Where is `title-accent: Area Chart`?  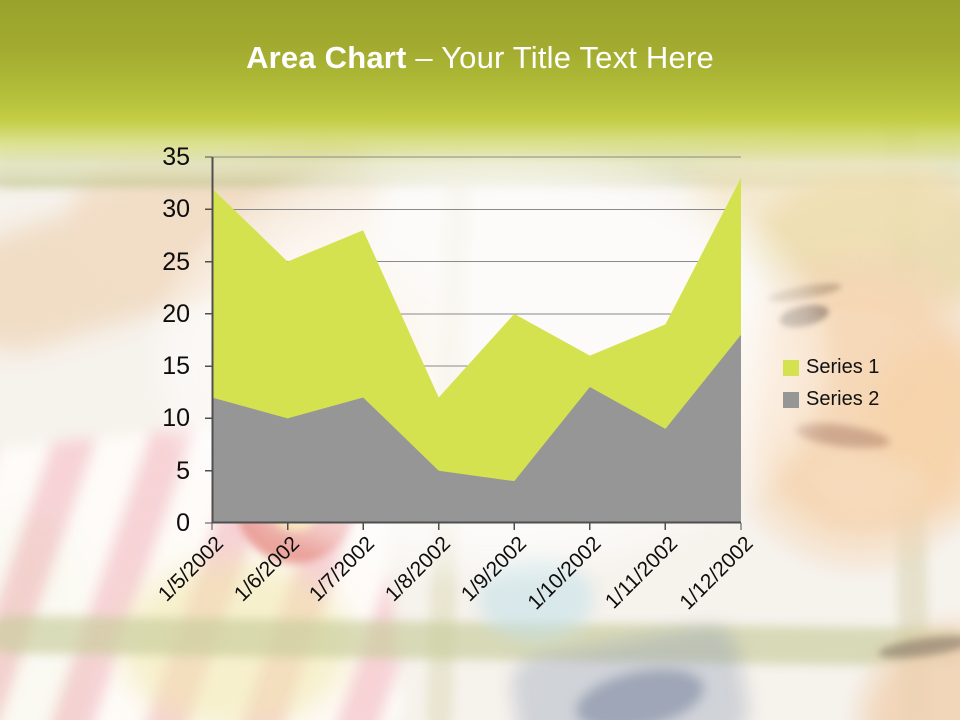
title-accent: Area Chart is located at coordinates (326, 57).